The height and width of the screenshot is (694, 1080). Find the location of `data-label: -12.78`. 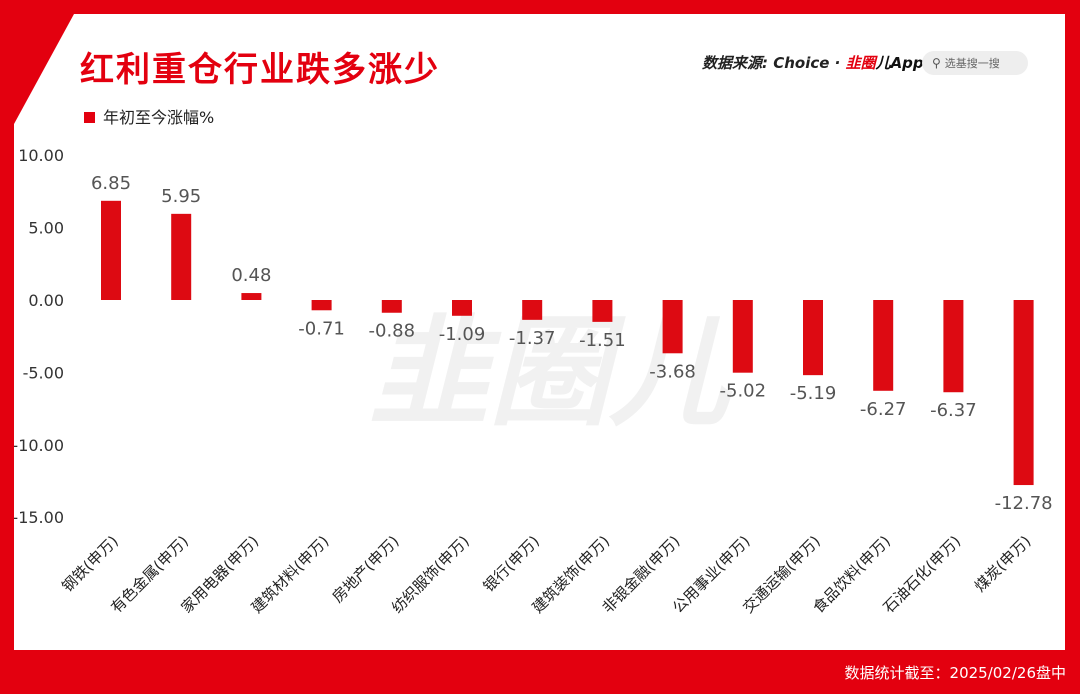

data-label: -12.78 is located at coordinates (1024, 503).